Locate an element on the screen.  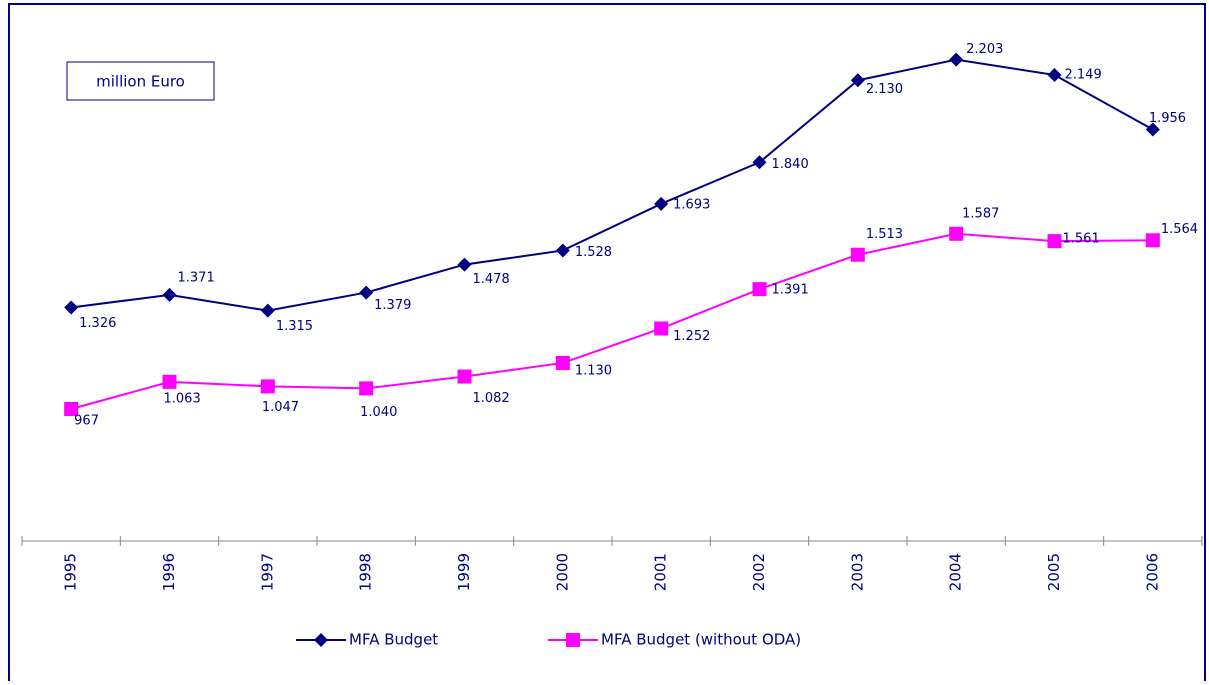
legend-label: MFA Budget is located at coordinates (393, 640).